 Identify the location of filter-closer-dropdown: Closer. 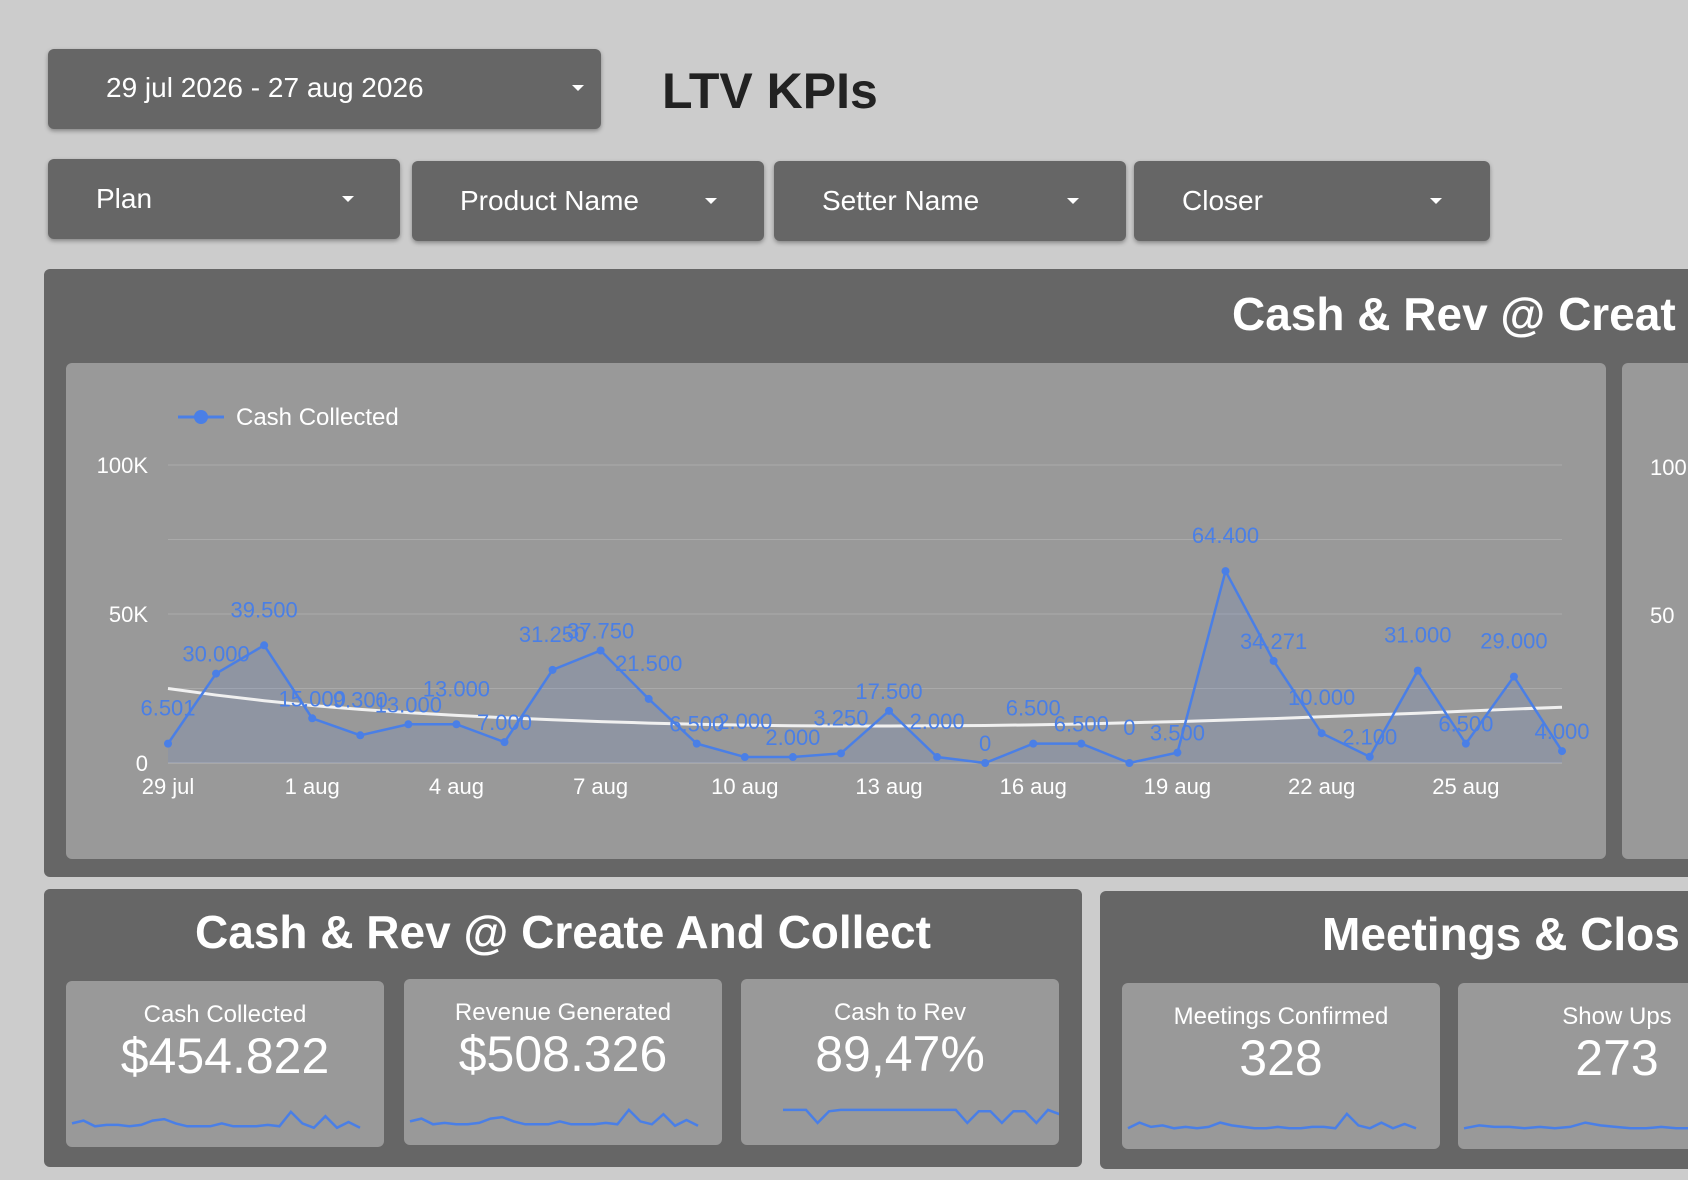
(1312, 201).